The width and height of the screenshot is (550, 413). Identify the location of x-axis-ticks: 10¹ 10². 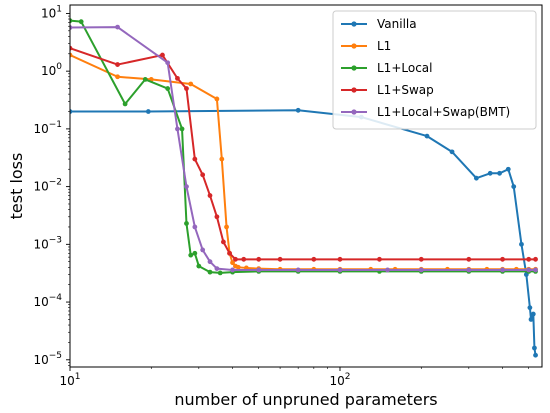
(294, 377).